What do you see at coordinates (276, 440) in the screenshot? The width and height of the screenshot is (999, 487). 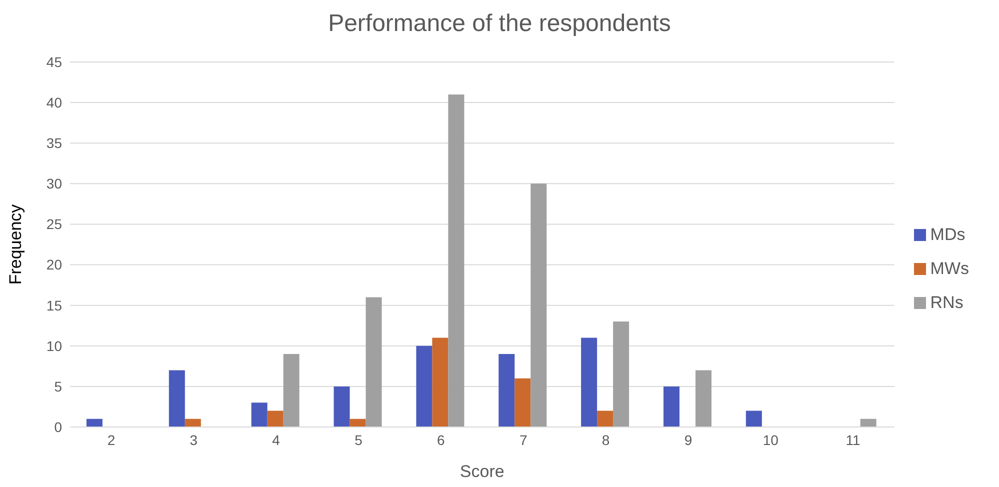 I see `x-tick-label: 4` at bounding box center [276, 440].